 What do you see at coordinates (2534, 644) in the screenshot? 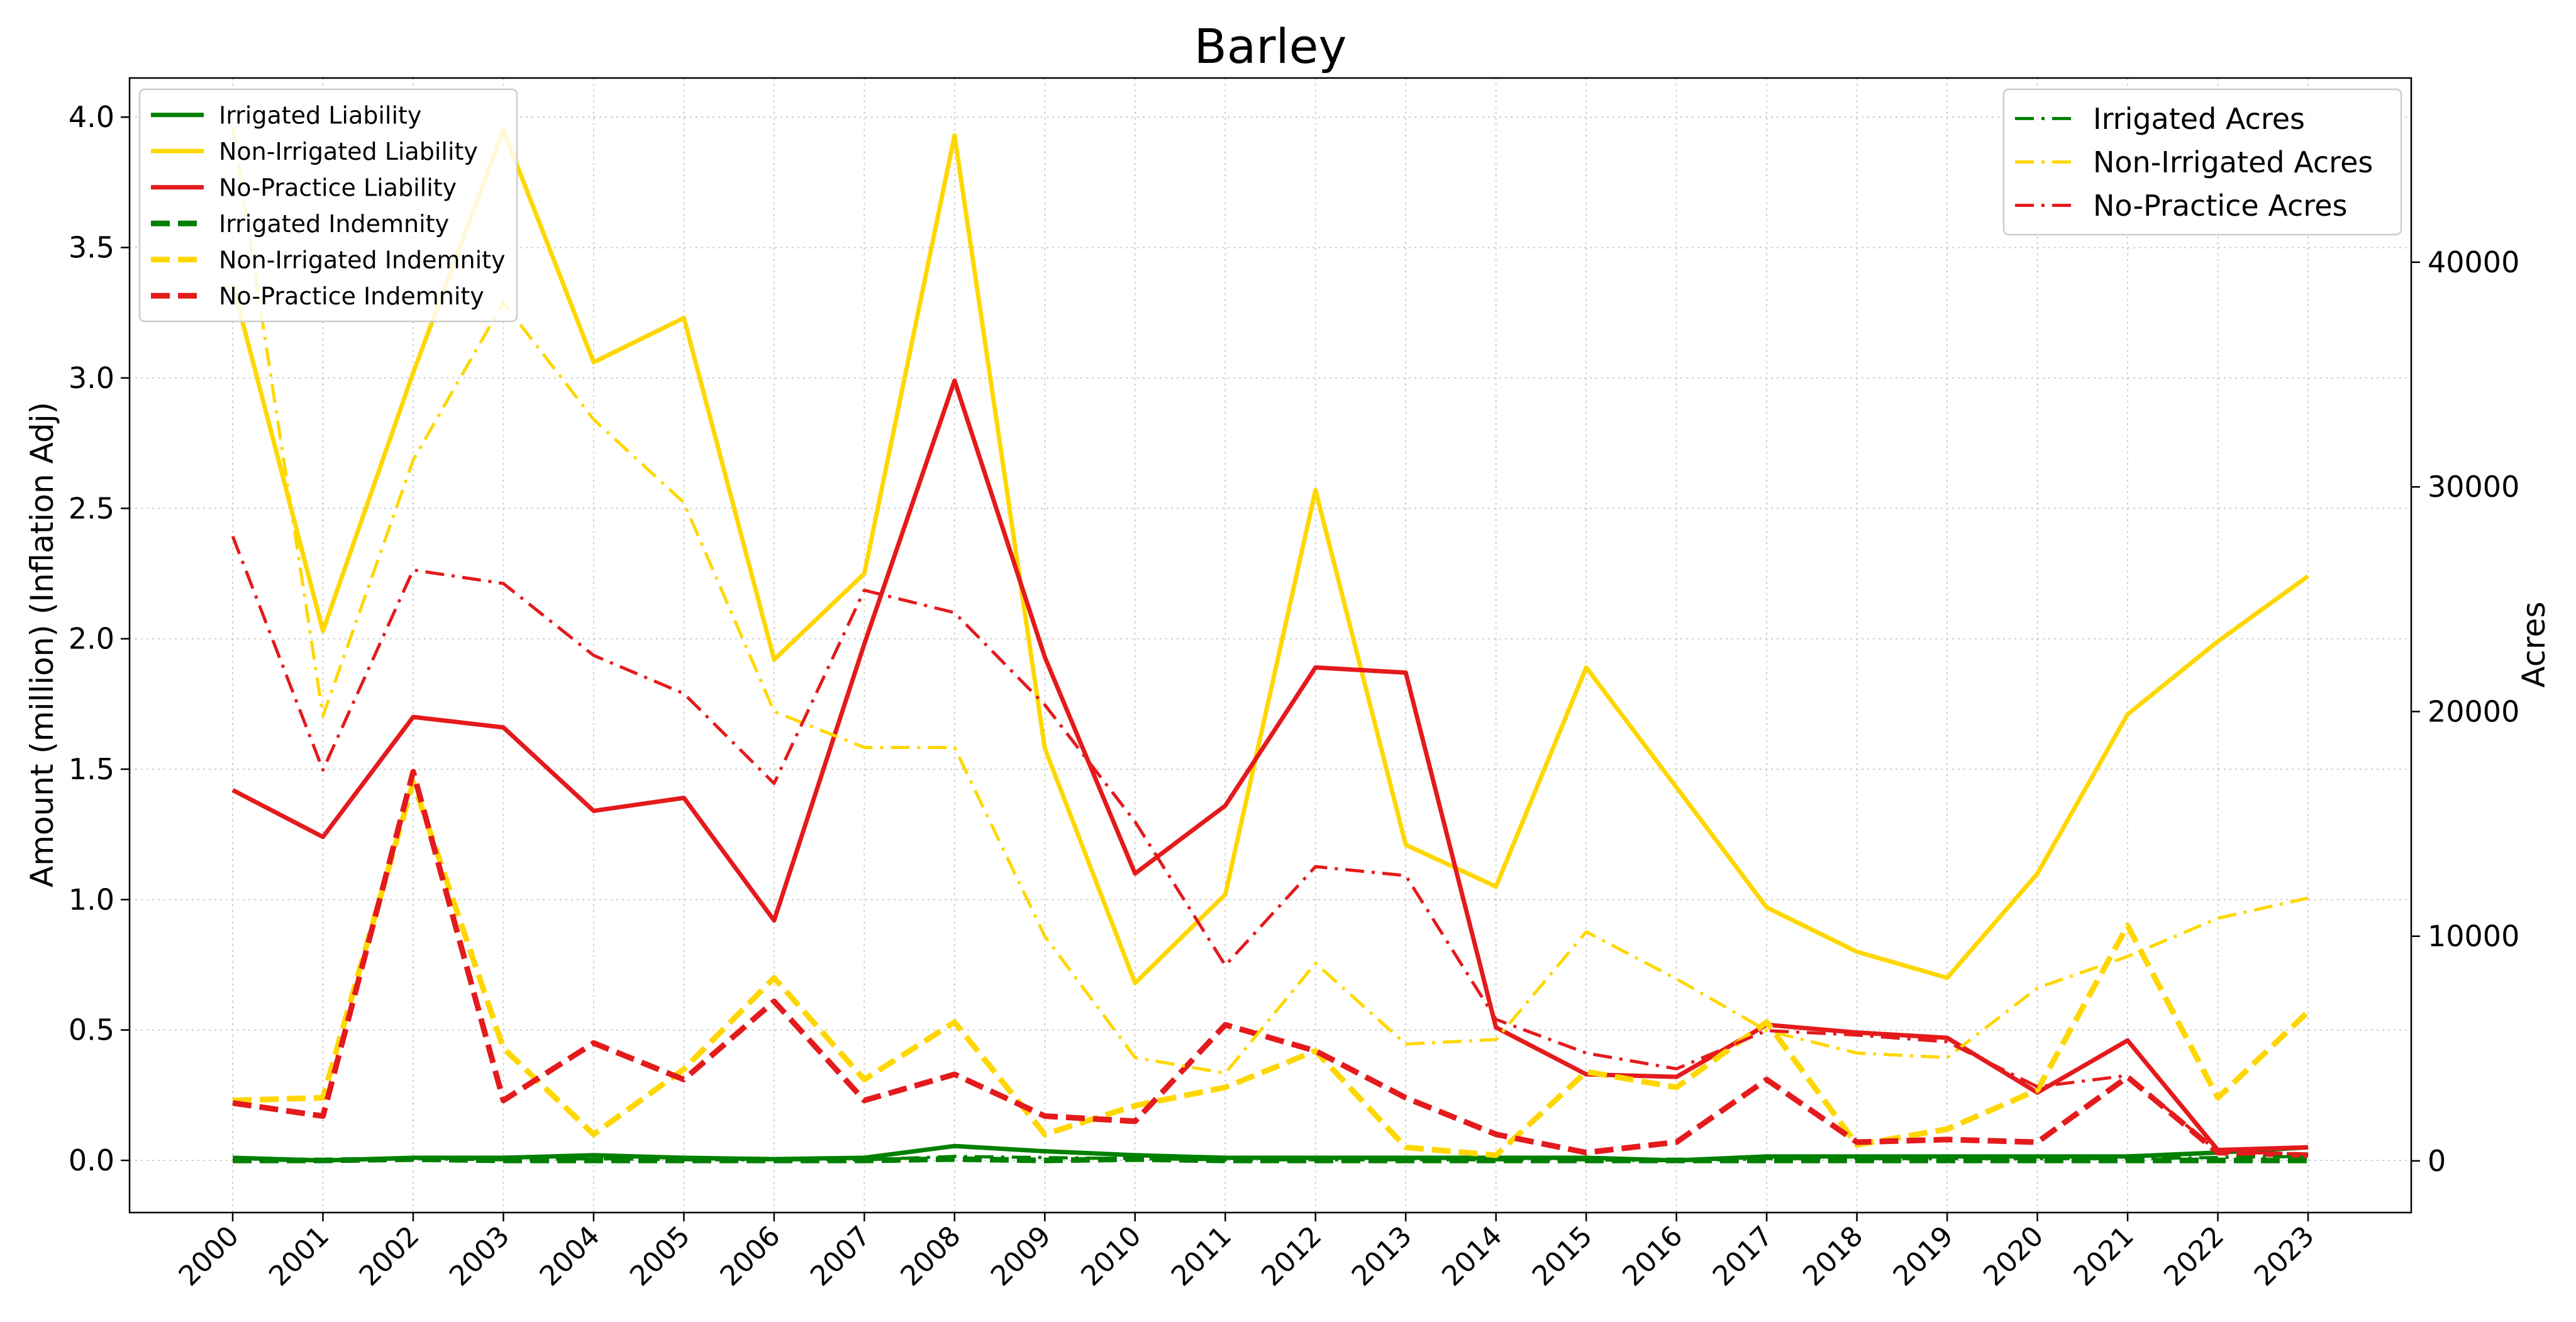
I see `y2-axis-label: Acres` at bounding box center [2534, 644].